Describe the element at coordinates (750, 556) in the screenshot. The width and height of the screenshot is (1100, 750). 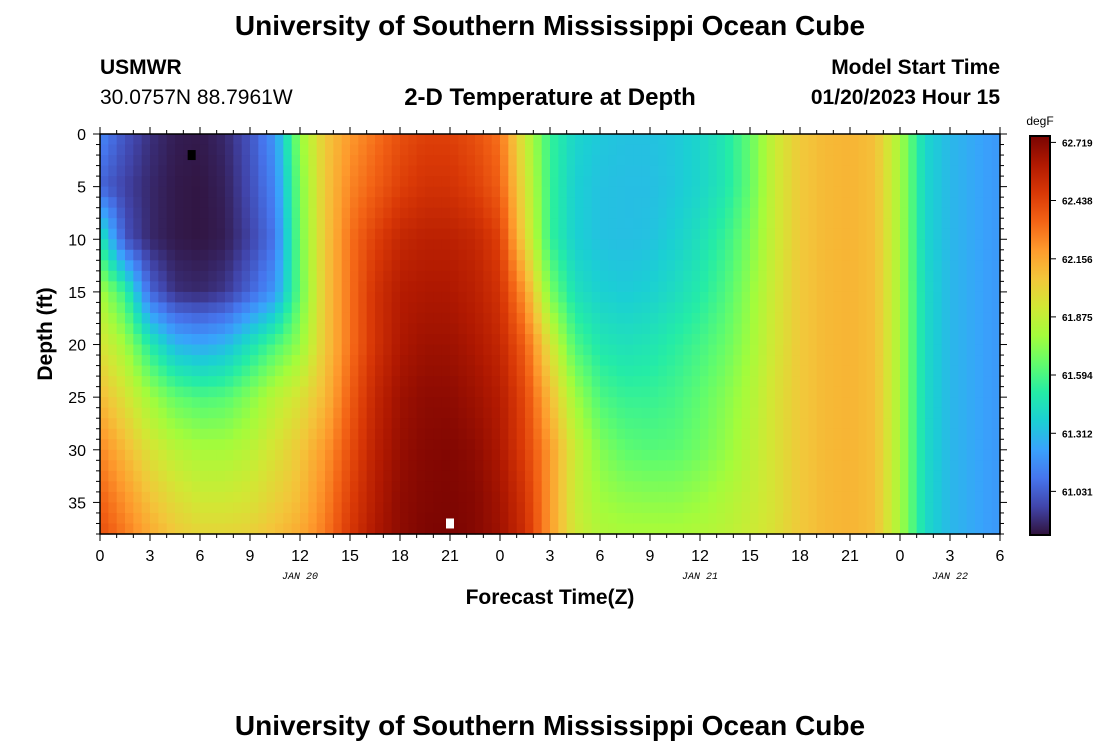
I see `x-tick-label: 15` at that location.